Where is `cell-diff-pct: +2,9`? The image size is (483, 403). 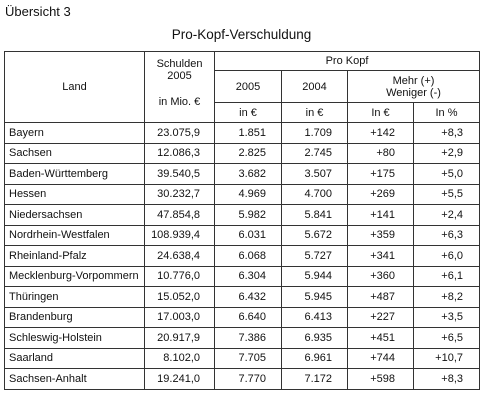
cell-diff-pct: +2,9 is located at coordinates (446, 153).